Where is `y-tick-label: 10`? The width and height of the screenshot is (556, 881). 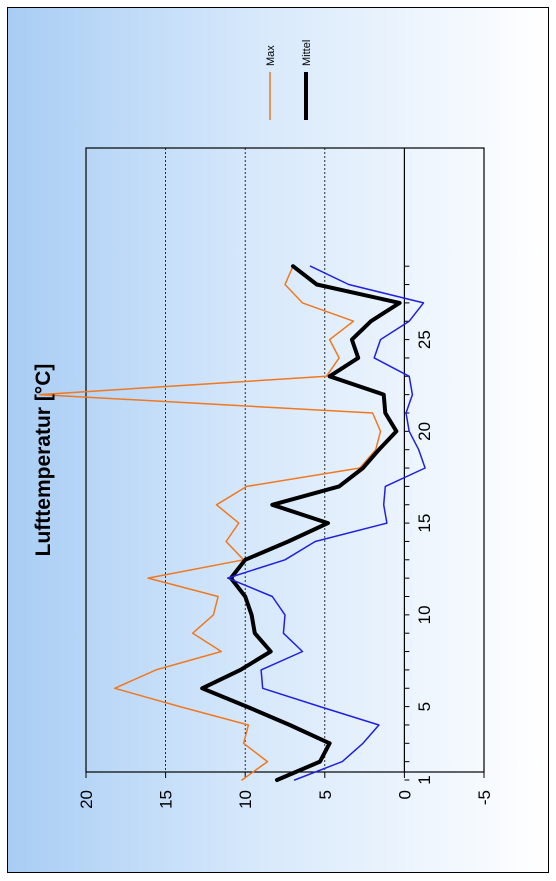
y-tick-label: 10 is located at coordinates (245, 799).